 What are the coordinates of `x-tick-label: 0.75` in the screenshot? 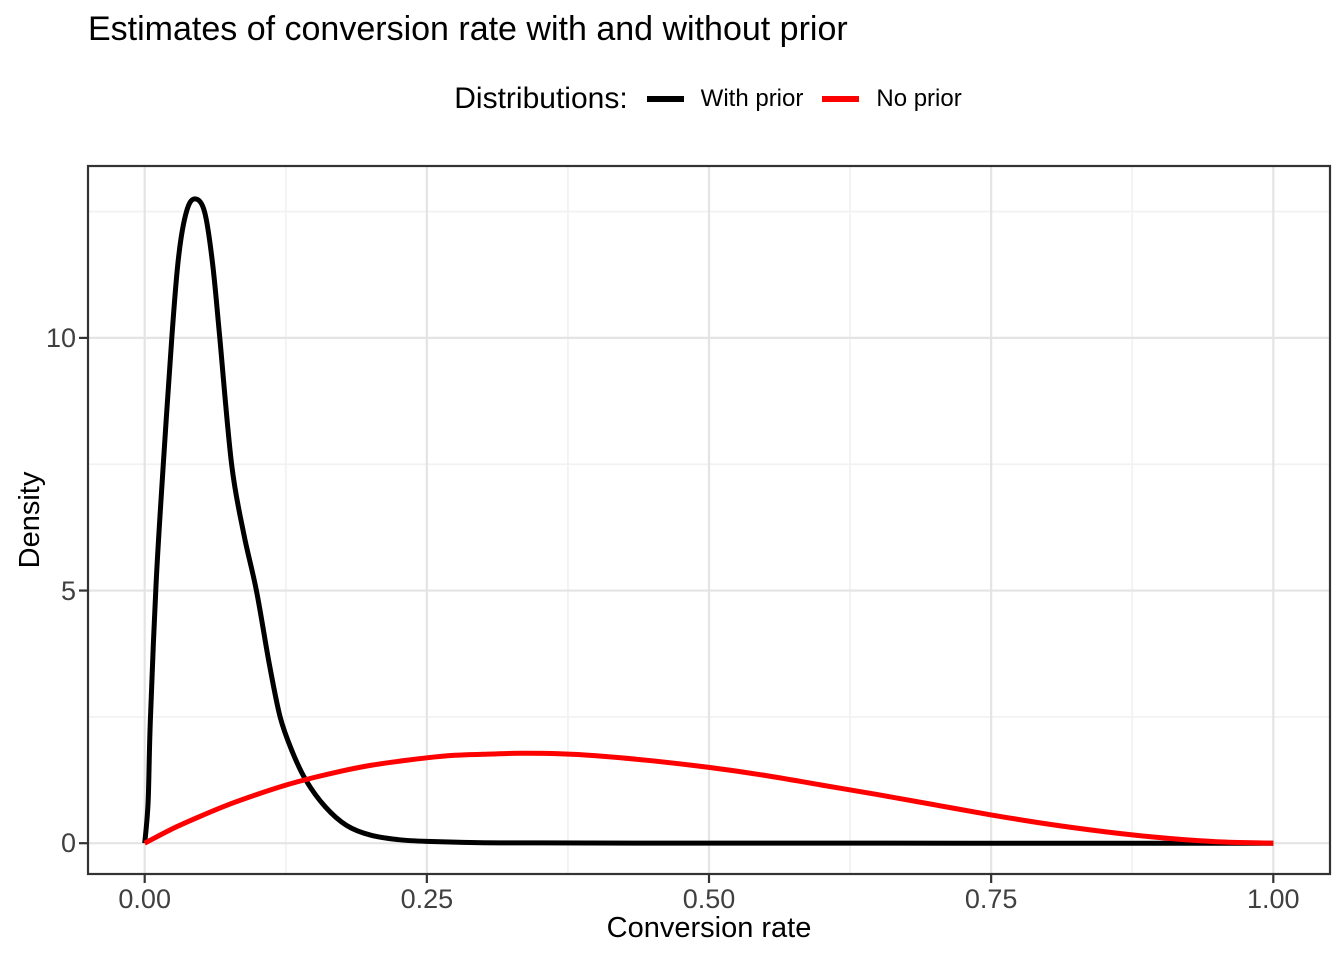 It's located at (991, 899).